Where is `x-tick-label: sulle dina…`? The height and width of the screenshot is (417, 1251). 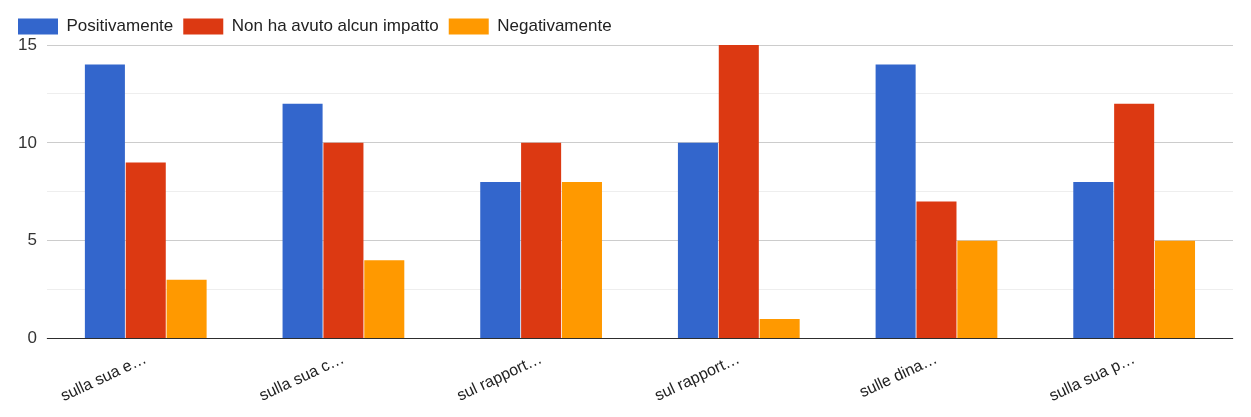 x-tick-label: sulle dina… is located at coordinates (898, 375).